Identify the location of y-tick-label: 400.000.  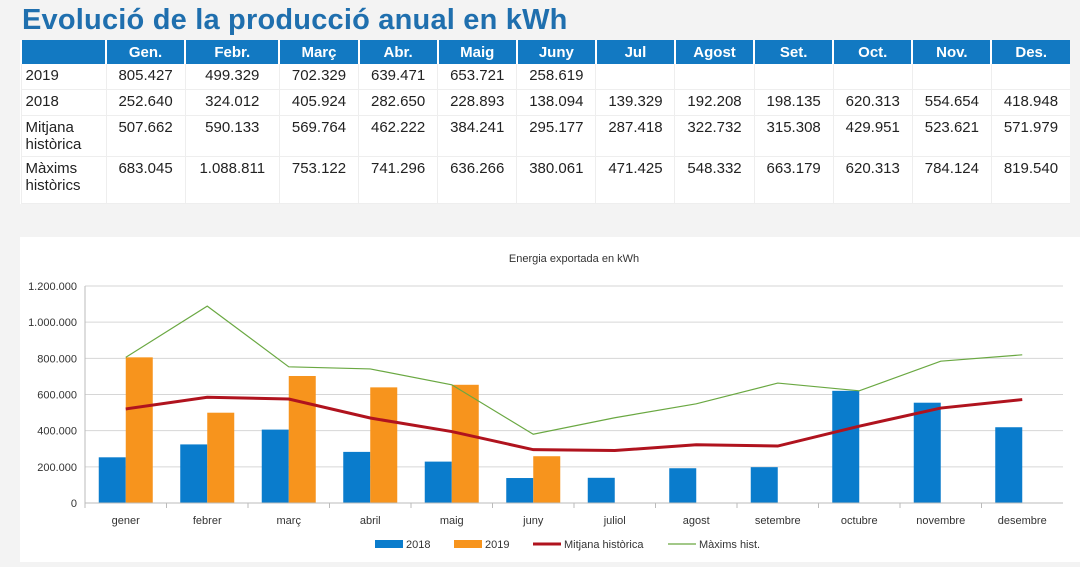
(57, 432).